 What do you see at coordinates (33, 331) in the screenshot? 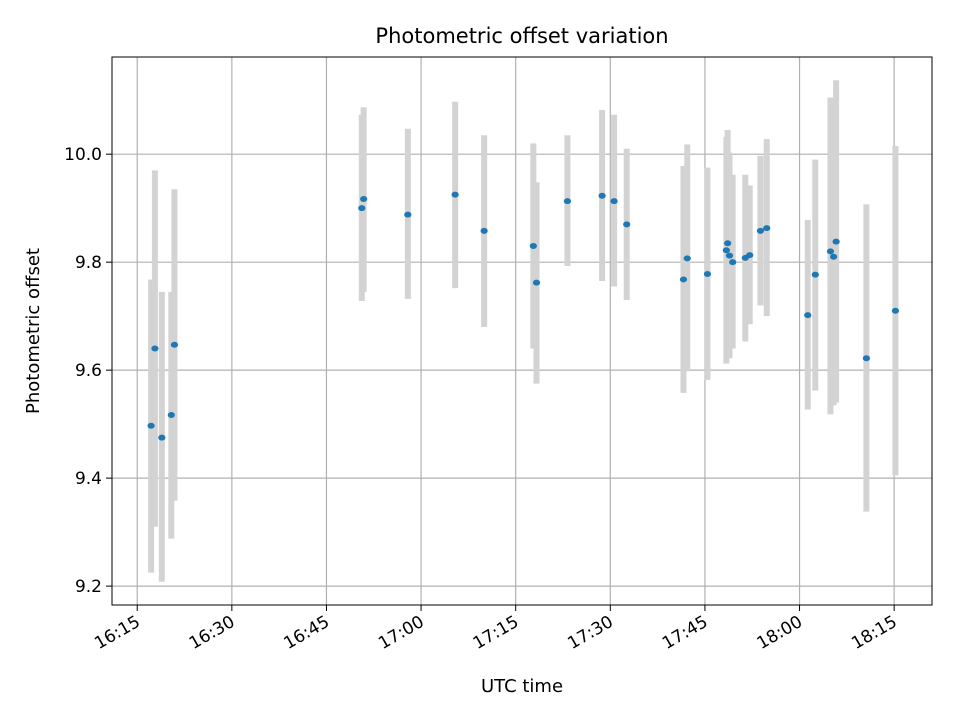
I see `y-axis-label: Photometric offset` at bounding box center [33, 331].